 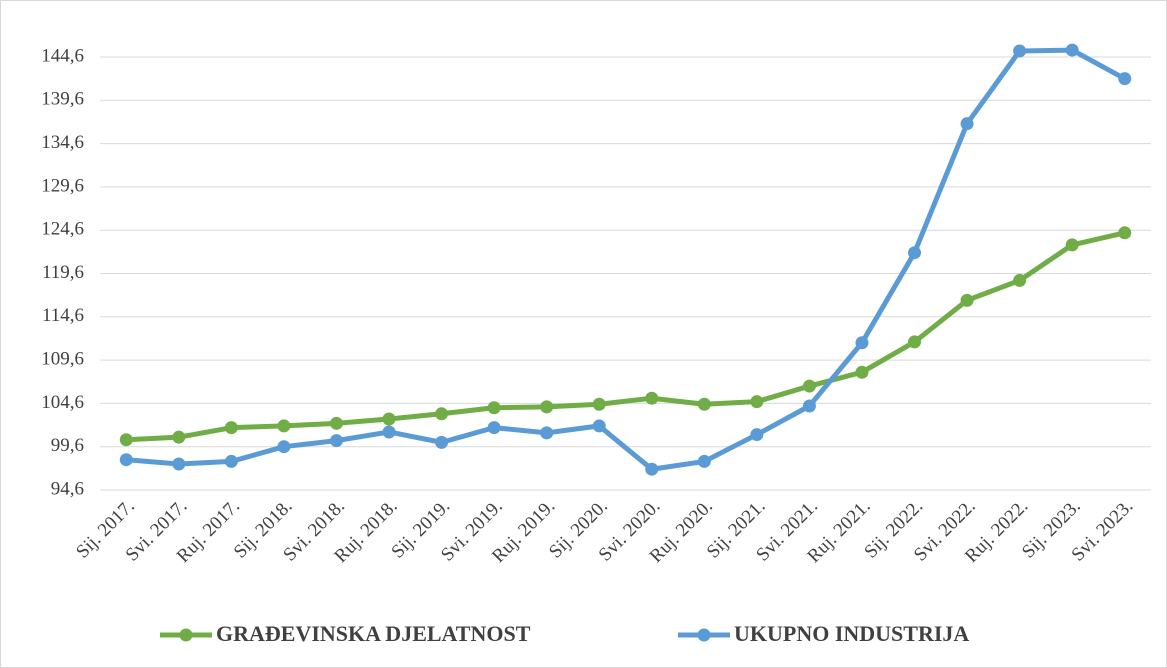 I want to click on y-tick-label: 144,6, so click(x=62, y=55).